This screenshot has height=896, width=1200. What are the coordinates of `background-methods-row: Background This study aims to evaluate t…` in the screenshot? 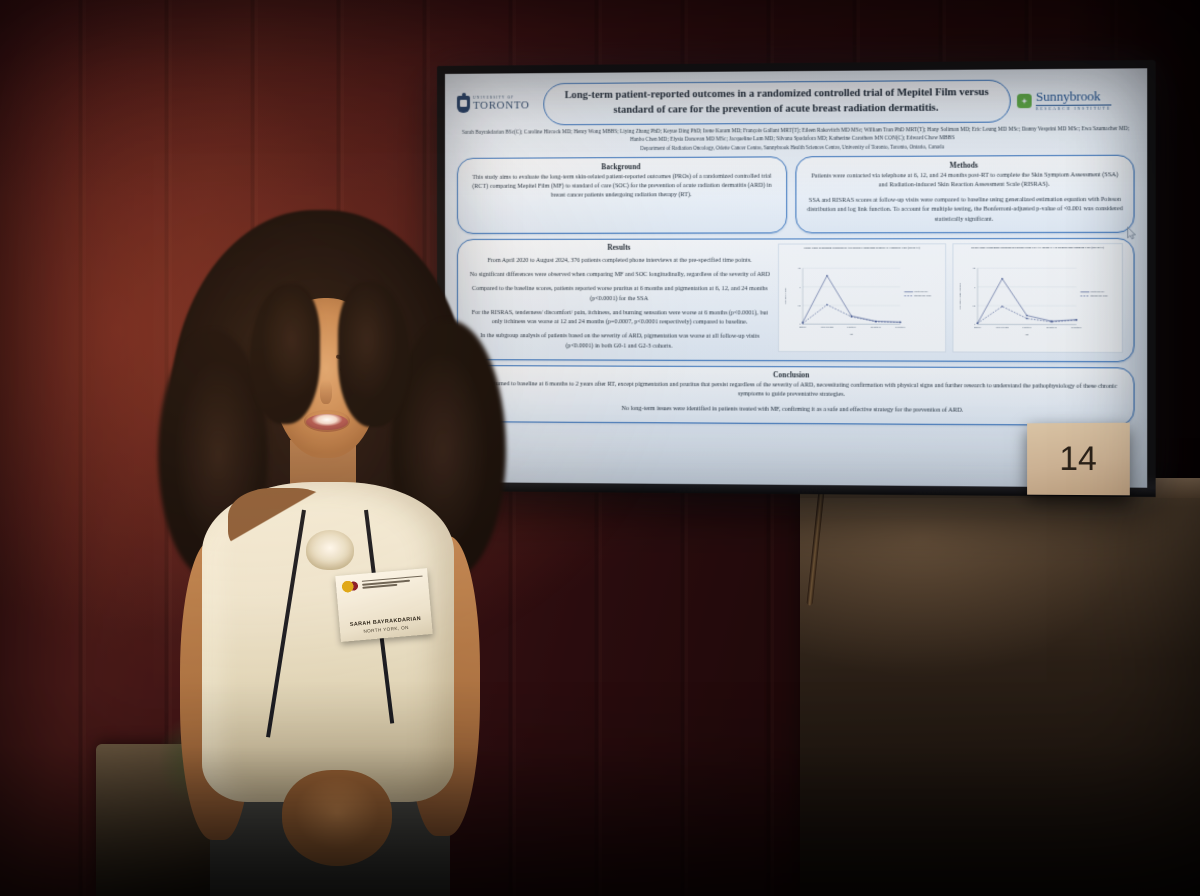 It's located at (795, 194).